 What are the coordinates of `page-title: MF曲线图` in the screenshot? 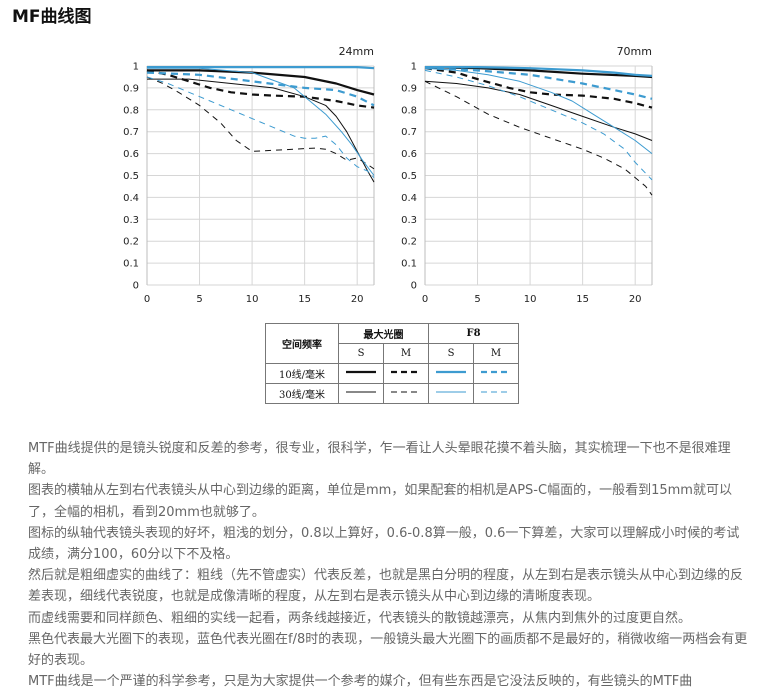 It's located at (52, 17).